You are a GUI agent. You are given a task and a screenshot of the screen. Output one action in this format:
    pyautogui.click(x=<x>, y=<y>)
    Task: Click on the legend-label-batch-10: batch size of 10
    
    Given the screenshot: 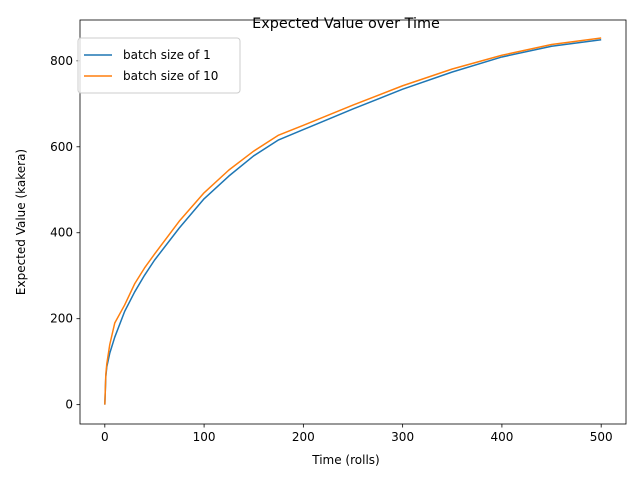 What is the action you would take?
    pyautogui.click(x=170, y=76)
    